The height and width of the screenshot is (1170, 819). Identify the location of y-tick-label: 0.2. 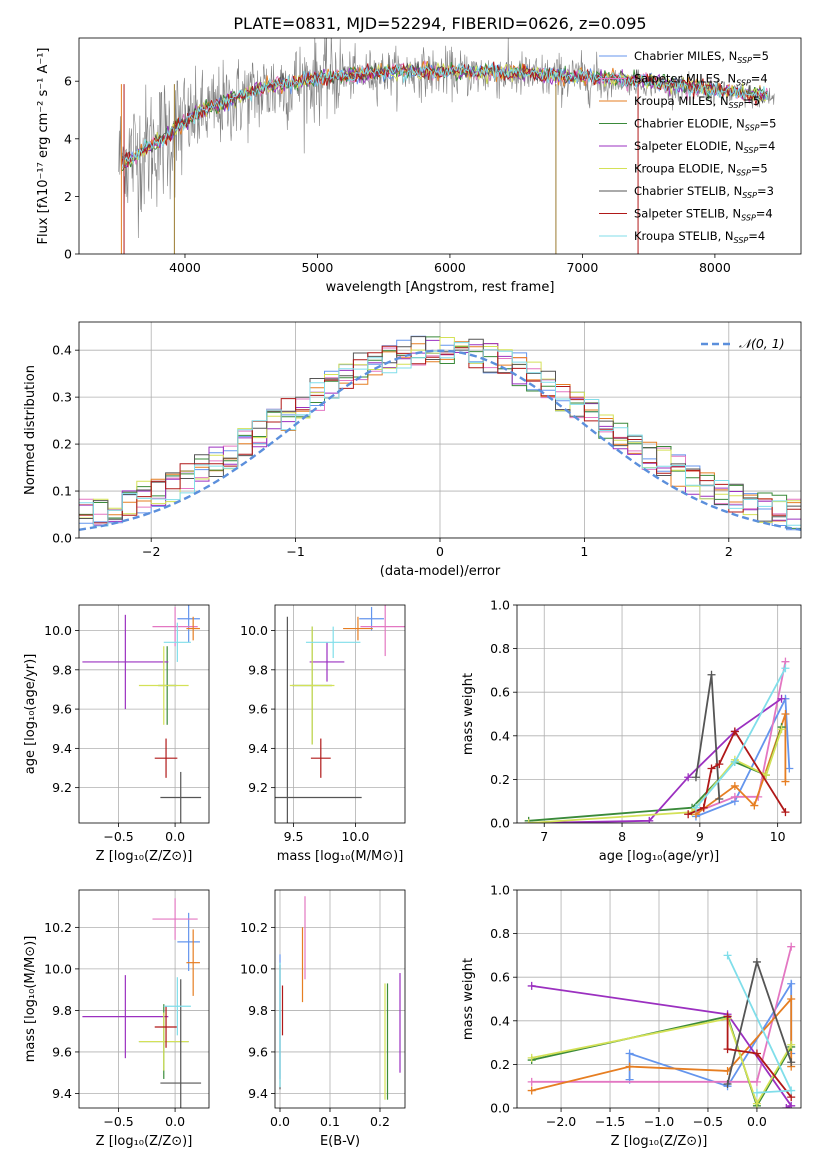
(500, 779).